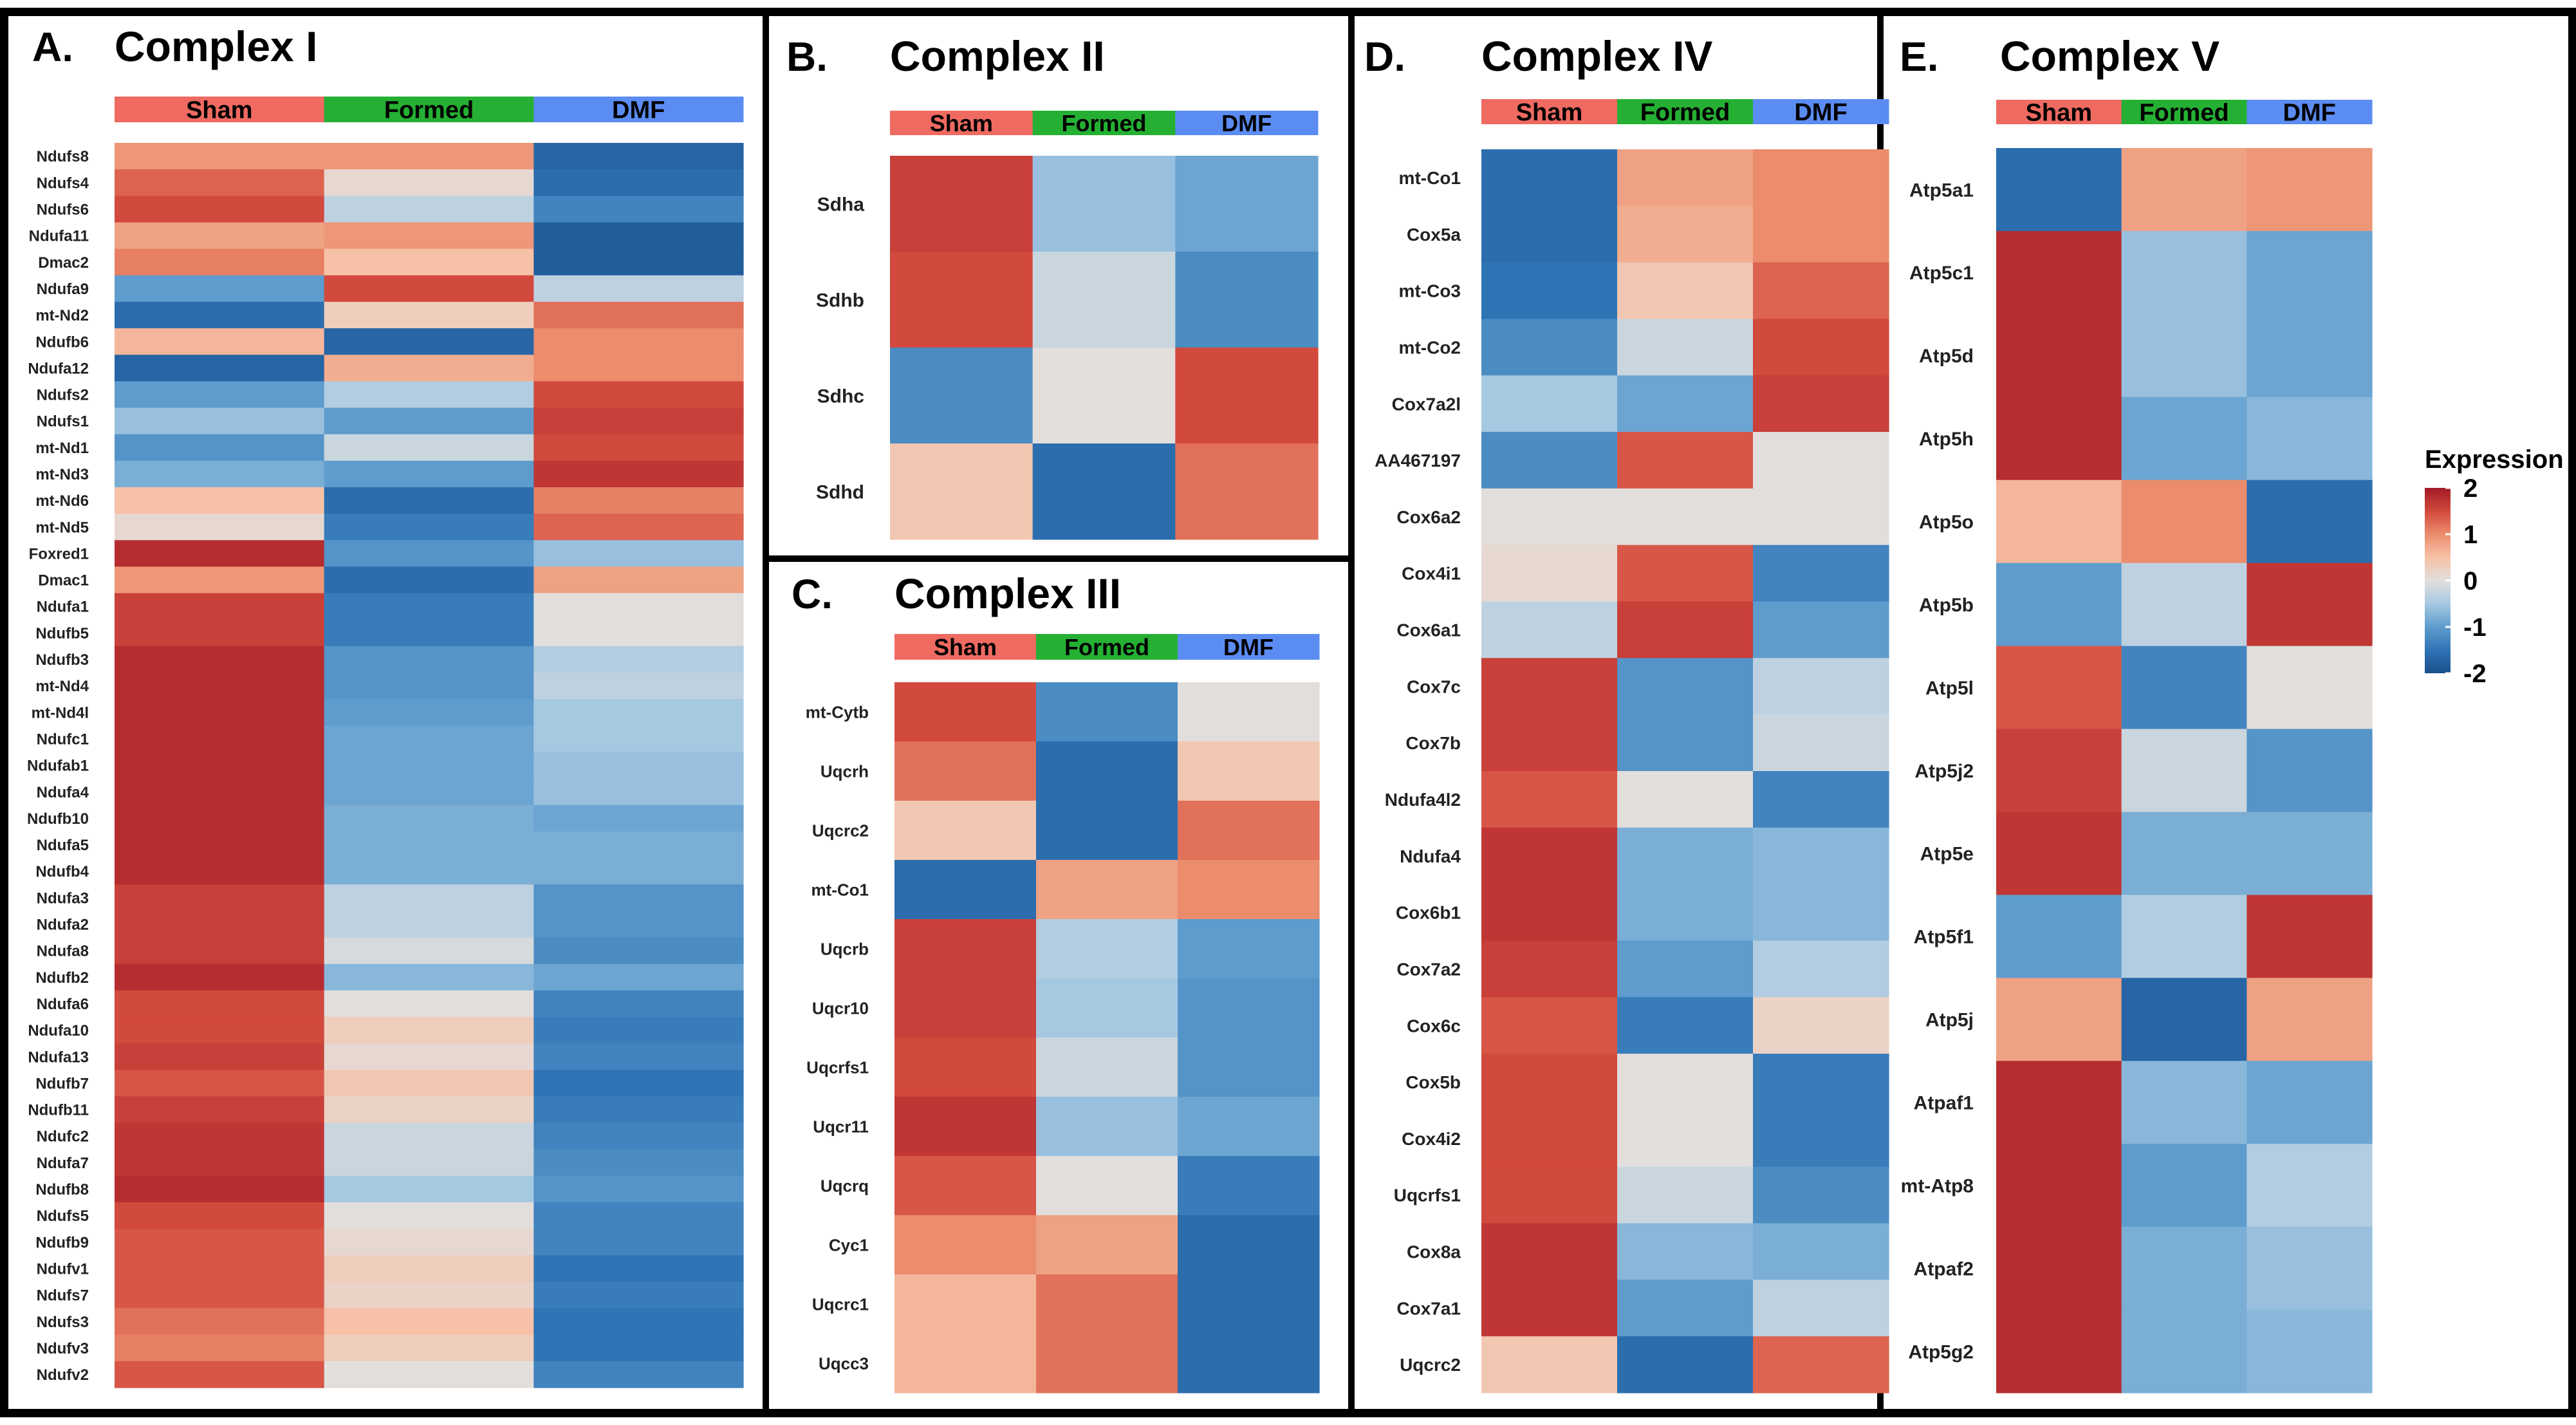 The width and height of the screenshot is (2576, 1425). What do you see at coordinates (1941, 273) in the screenshot?
I see `row-label: Atp5c1` at bounding box center [1941, 273].